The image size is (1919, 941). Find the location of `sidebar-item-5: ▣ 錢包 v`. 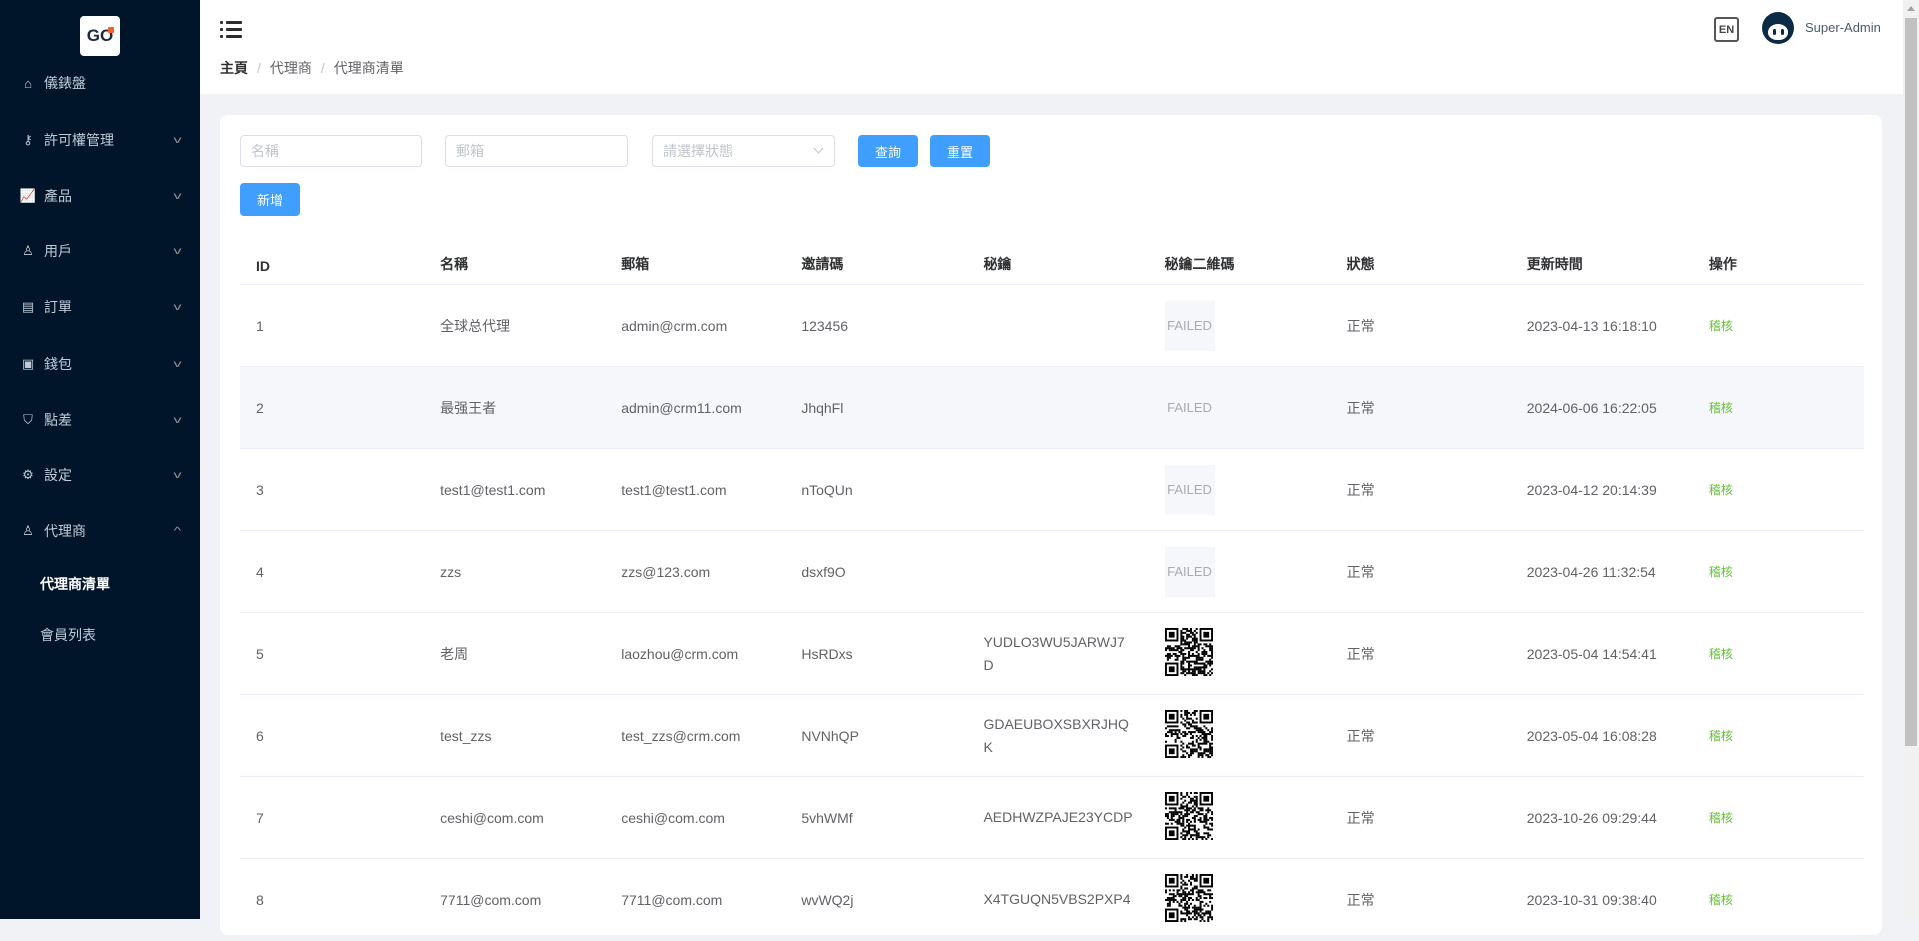

sidebar-item-5: ▣ 錢包 v is located at coordinates (100, 364).